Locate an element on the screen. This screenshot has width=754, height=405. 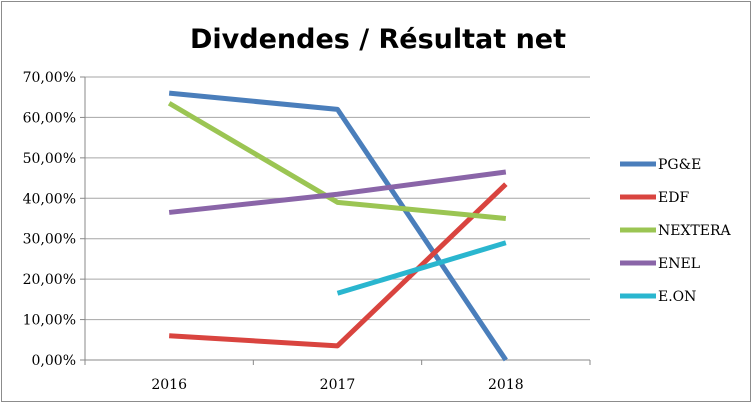
y-tick-label: 60,00% is located at coordinates (49, 118).